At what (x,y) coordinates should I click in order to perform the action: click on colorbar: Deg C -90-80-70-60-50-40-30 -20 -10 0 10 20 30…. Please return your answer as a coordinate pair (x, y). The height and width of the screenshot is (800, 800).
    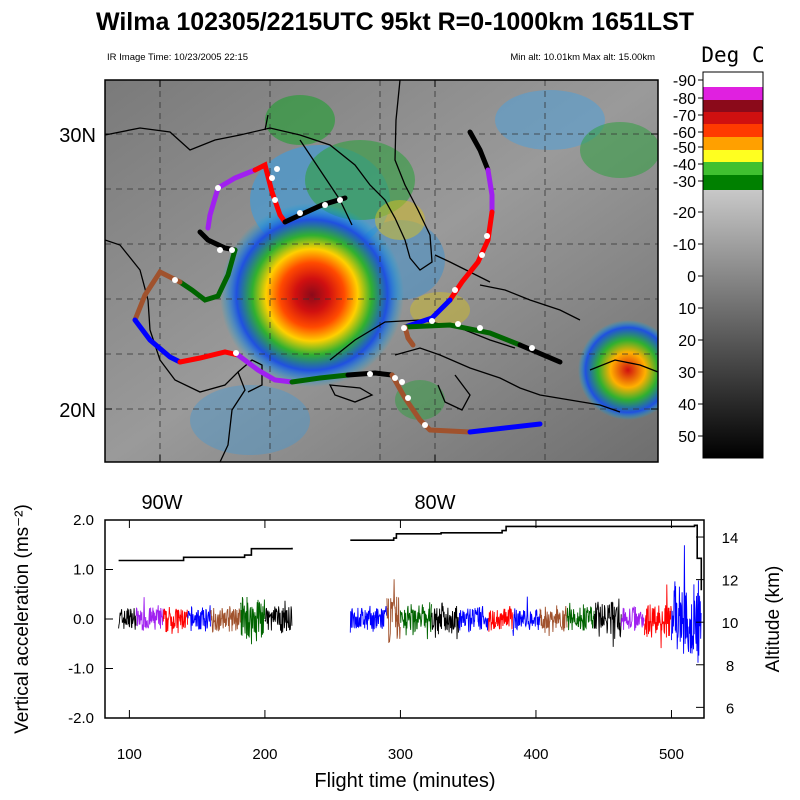
    Looking at the image, I should click on (719, 251).